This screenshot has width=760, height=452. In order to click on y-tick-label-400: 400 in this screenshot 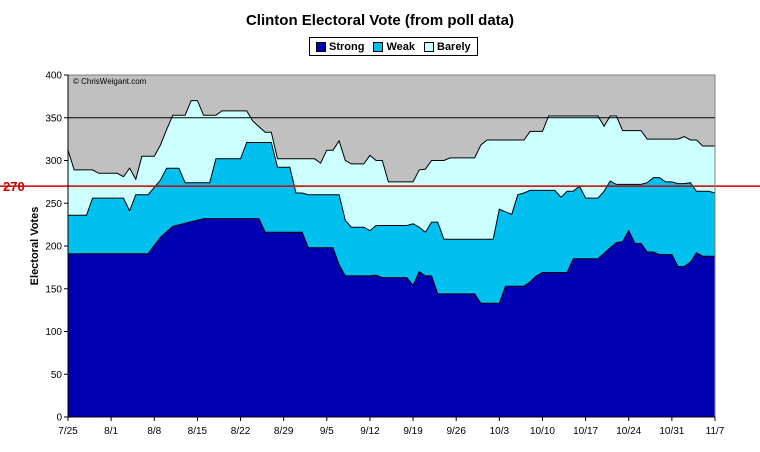, I will do `click(53, 76)`.